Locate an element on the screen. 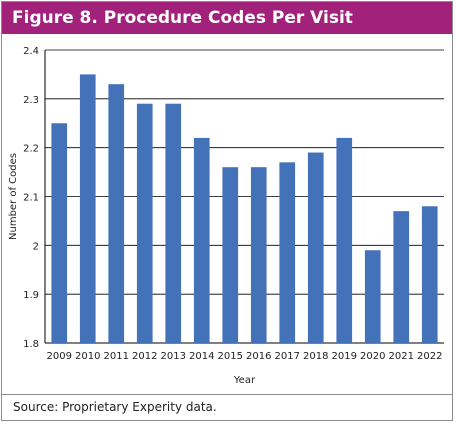 The image size is (456, 424). x-tick-label: 2011 is located at coordinates (116, 356).